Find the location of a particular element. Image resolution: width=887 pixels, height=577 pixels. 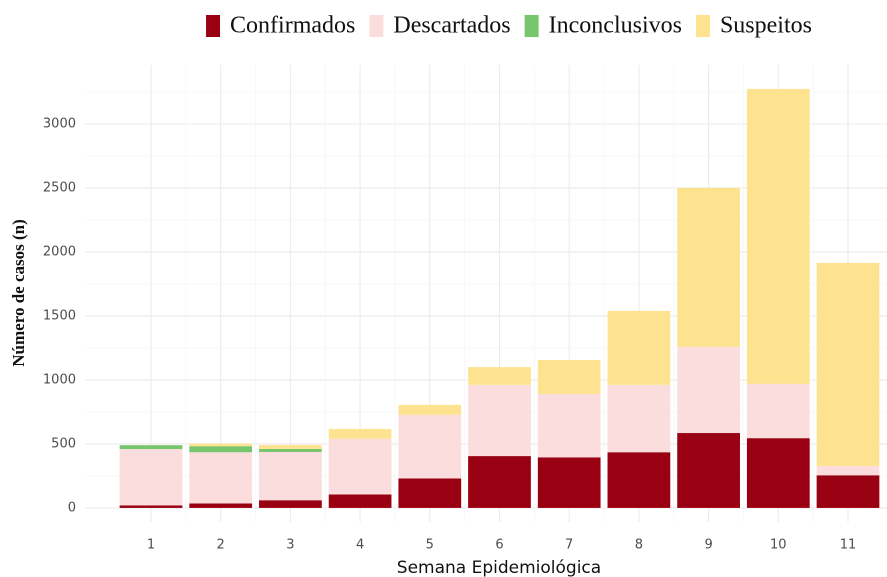

x-tick-label: 6 is located at coordinates (499, 545).